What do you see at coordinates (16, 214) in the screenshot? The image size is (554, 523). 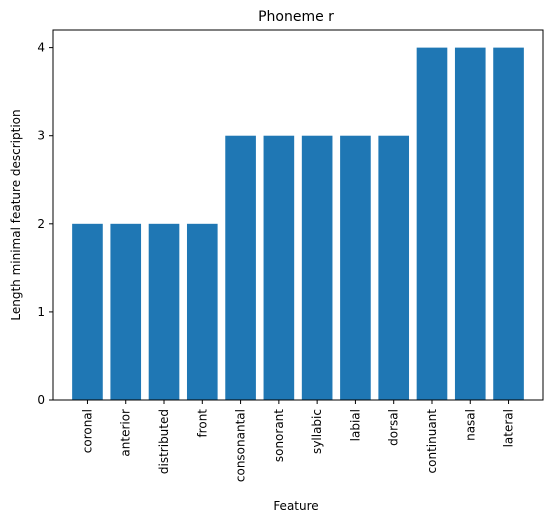 I see `y-axis-label: Length minimal feature description` at bounding box center [16, 214].